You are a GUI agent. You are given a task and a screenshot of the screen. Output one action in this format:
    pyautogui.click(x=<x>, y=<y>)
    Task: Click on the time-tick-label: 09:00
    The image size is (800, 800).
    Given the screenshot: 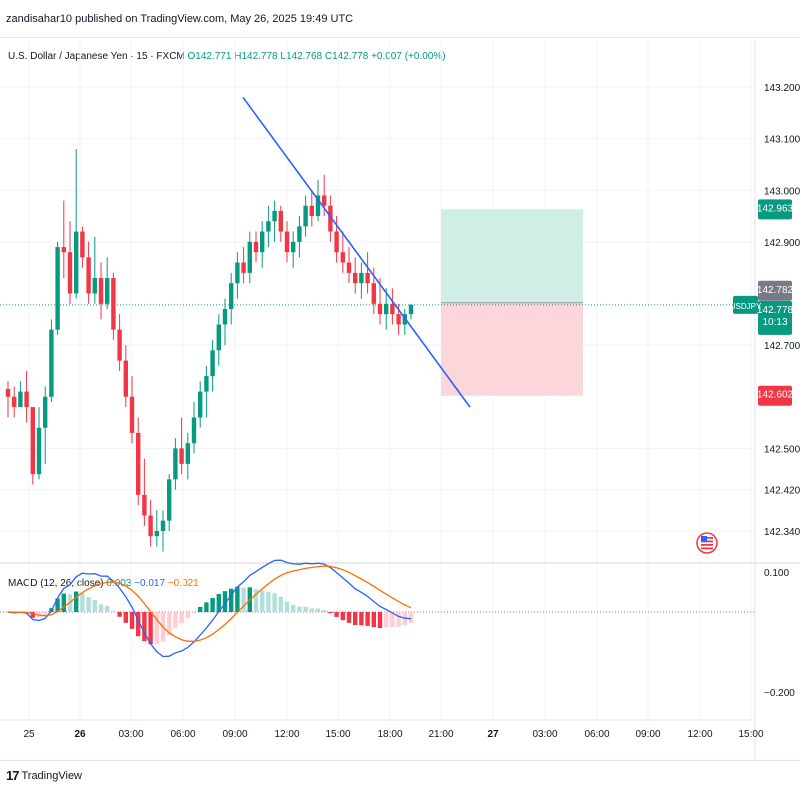 What is the action you would take?
    pyautogui.click(x=647, y=734)
    